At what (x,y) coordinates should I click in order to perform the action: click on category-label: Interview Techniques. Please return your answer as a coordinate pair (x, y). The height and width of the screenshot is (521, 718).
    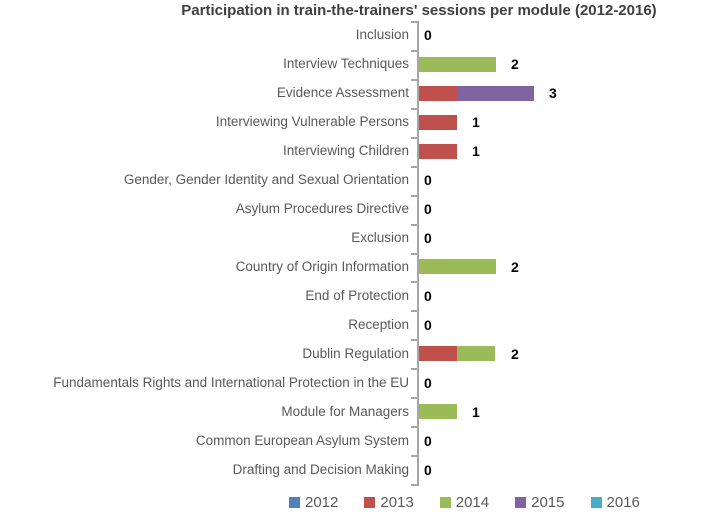
    Looking at the image, I should click on (346, 63).